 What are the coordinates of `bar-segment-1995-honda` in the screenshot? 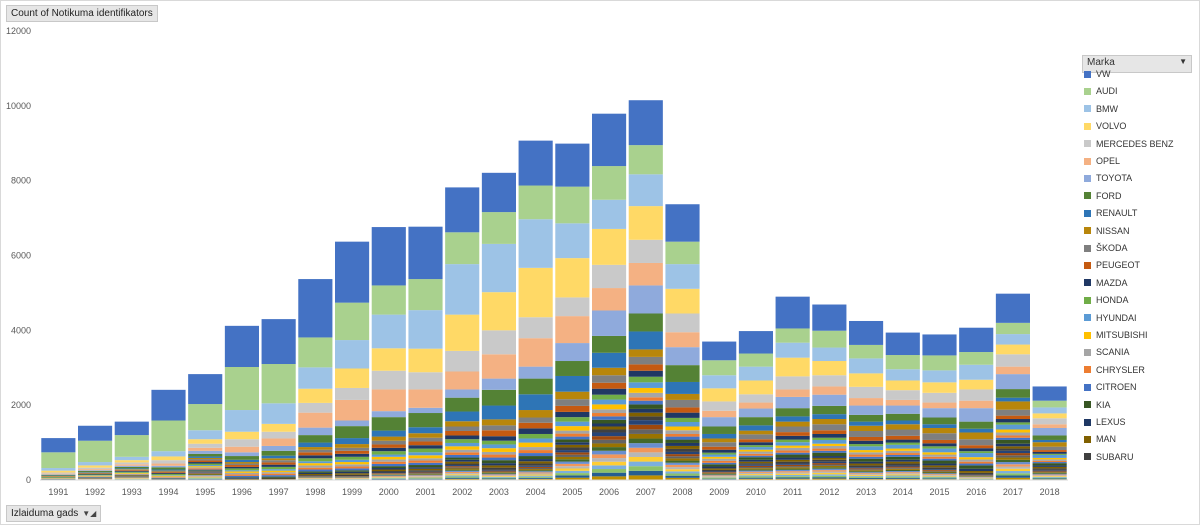 It's located at (205, 464).